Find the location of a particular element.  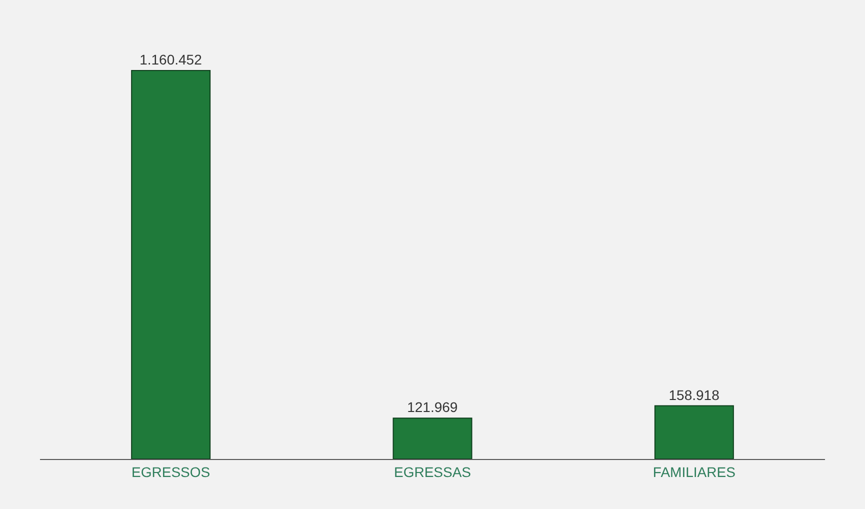

x-tick-label: EGRESSAS is located at coordinates (433, 472).